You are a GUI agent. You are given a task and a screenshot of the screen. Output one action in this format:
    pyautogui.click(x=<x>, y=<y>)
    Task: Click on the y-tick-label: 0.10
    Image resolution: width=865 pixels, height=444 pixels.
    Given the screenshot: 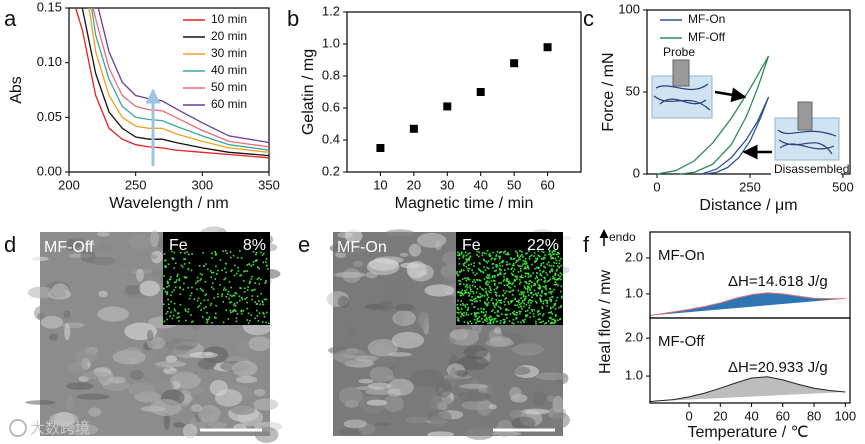 What is the action you would take?
    pyautogui.click(x=49, y=61)
    